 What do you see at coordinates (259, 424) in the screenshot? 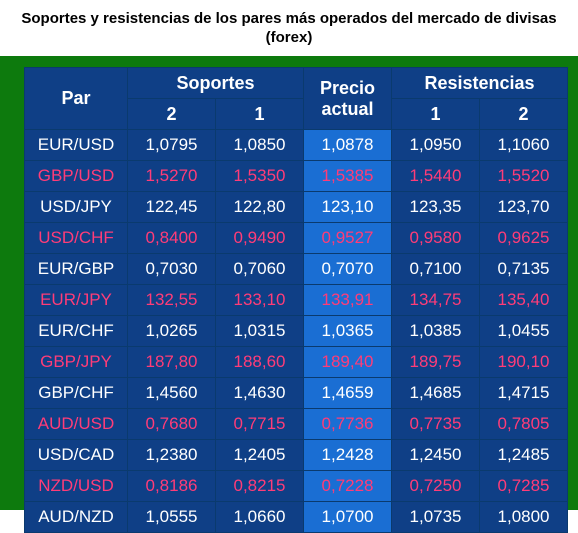
I see `support-1-cell: 0,7715` at bounding box center [259, 424].